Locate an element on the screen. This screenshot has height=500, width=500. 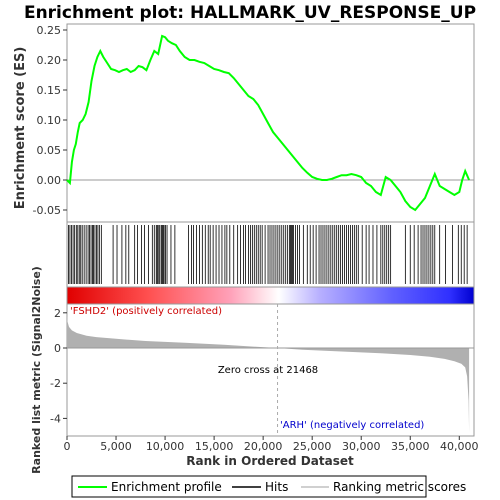
hits-marks is located at coordinates (268, 254).